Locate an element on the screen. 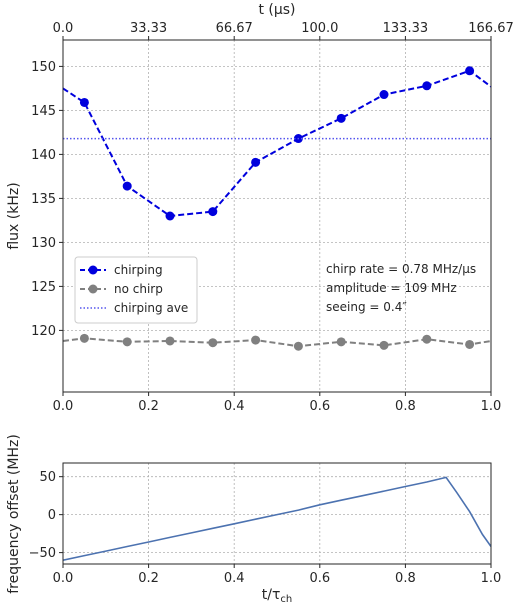  y-tick-label: 0 is located at coordinates (52, 515).